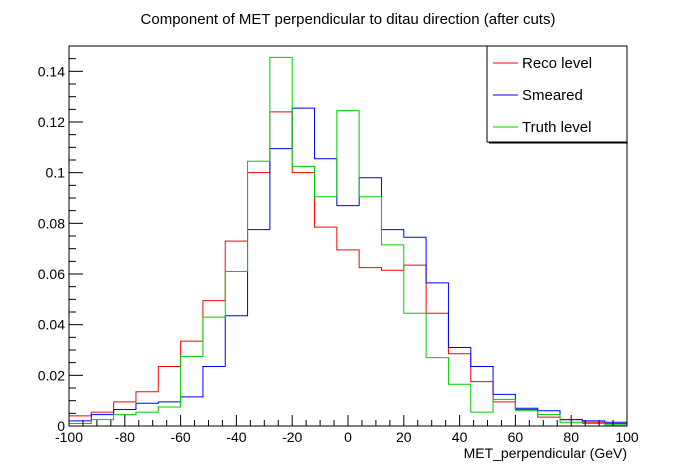 The height and width of the screenshot is (474, 696). Describe the element at coordinates (56, 173) in the screenshot. I see `y-tick-label: 0.1` at that location.